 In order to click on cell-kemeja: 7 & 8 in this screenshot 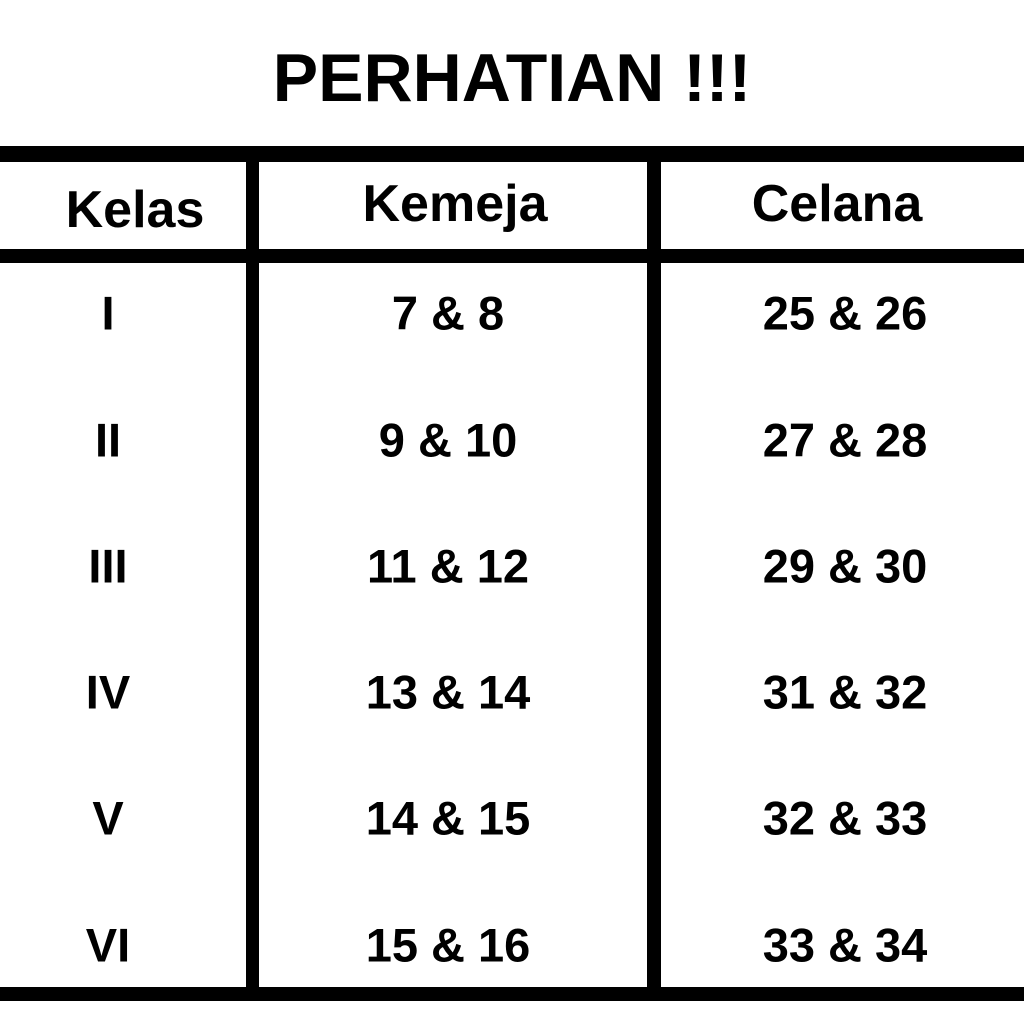, I will do `click(448, 313)`.